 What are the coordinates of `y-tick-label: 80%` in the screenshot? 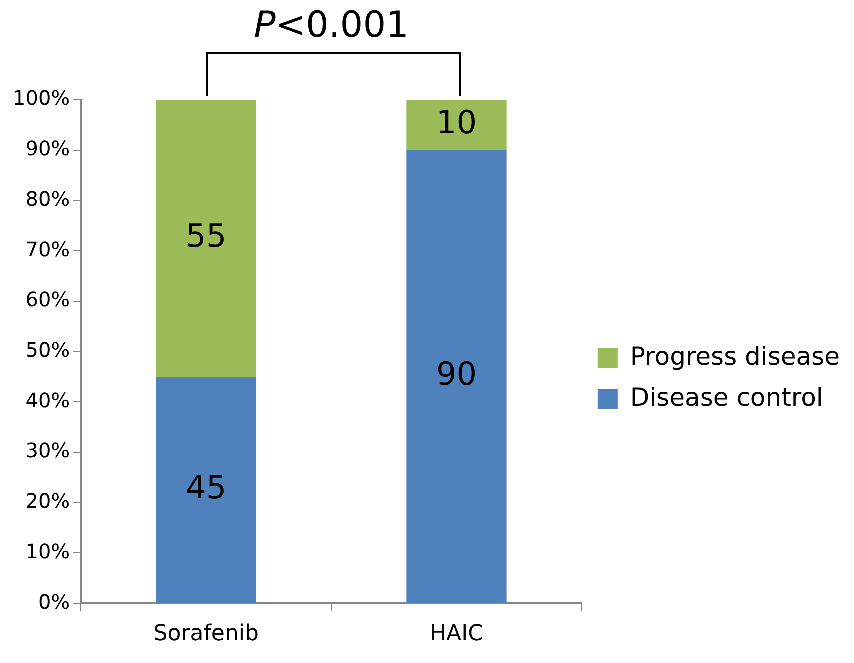 It's located at (48, 198).